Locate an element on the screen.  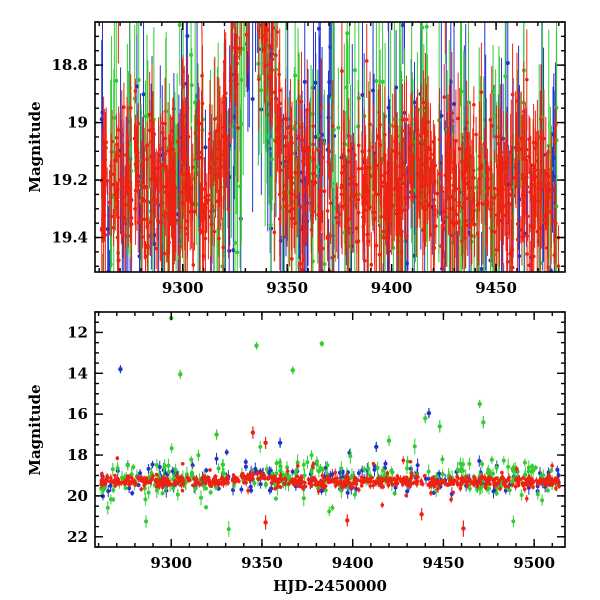
y-tick-label: 14 is located at coordinates (77, 373).